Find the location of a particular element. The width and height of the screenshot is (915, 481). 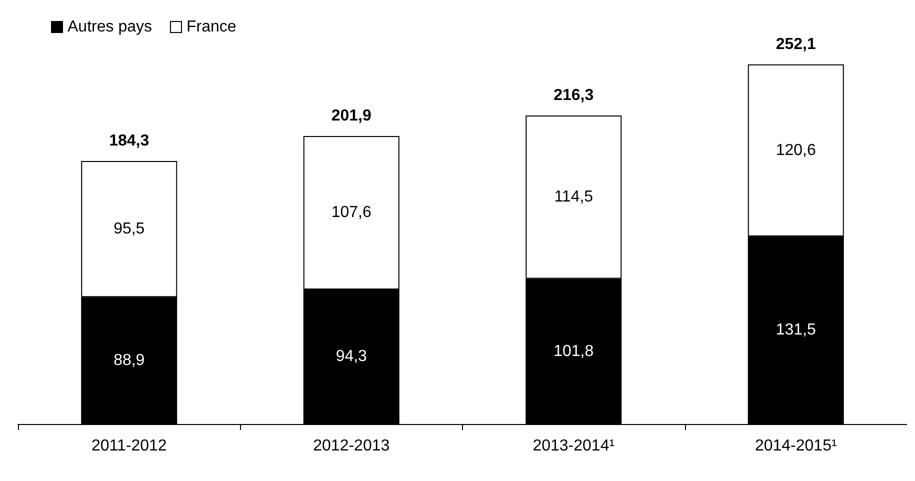

data-label: 88,9 is located at coordinates (129, 361).